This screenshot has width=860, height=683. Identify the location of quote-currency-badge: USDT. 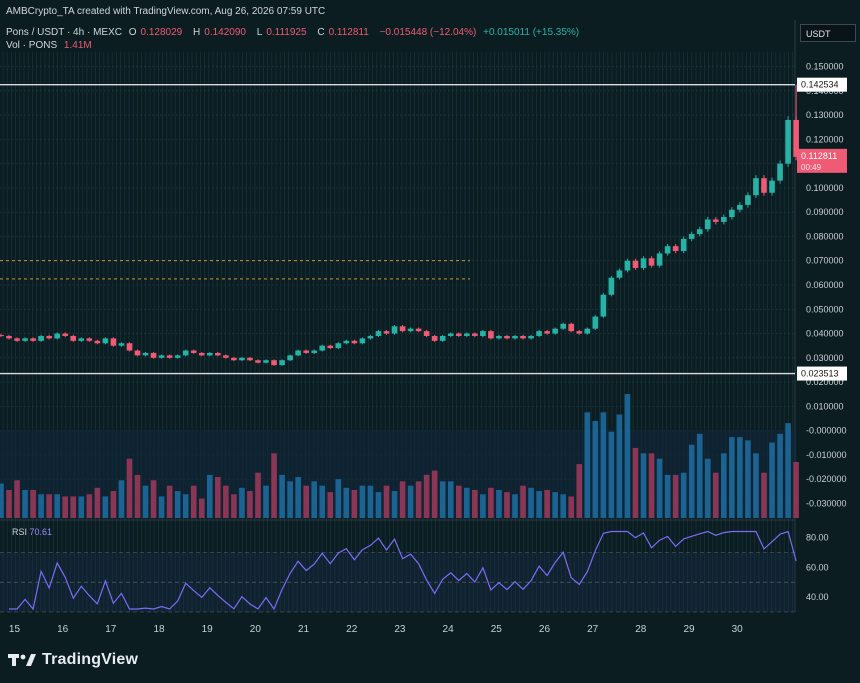
(828, 33).